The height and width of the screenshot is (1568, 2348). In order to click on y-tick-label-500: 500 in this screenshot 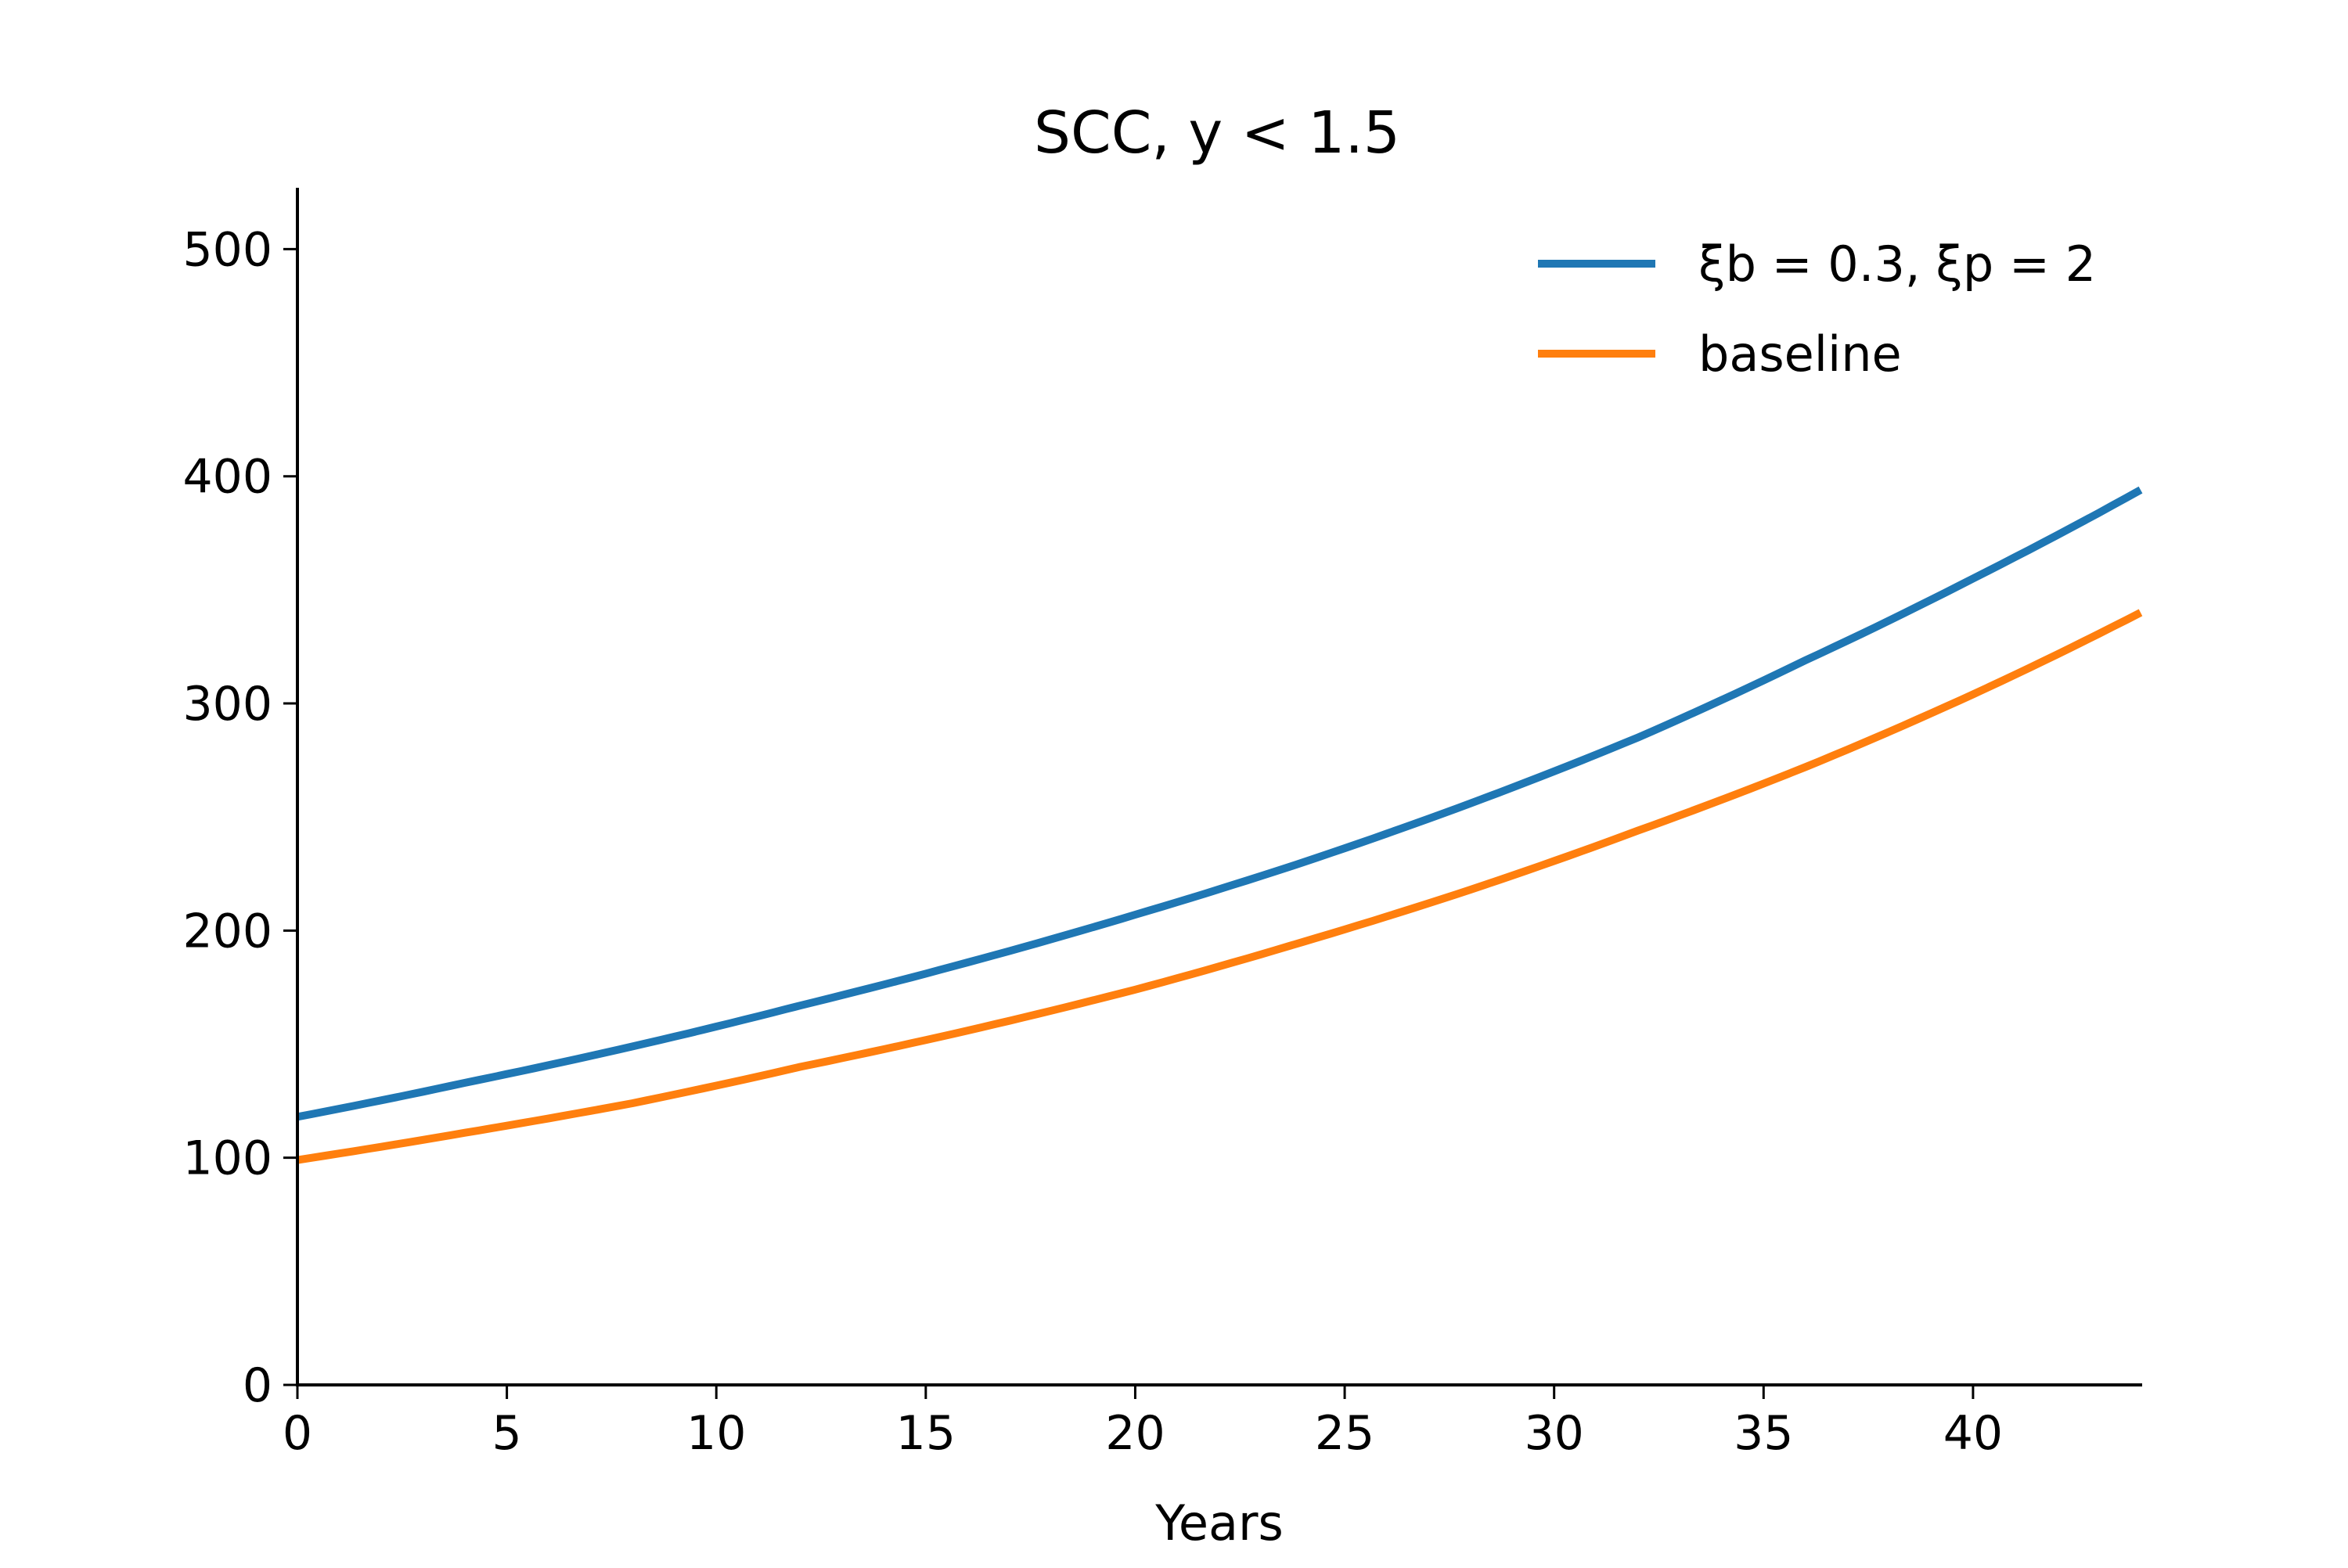, I will do `click(227, 250)`.